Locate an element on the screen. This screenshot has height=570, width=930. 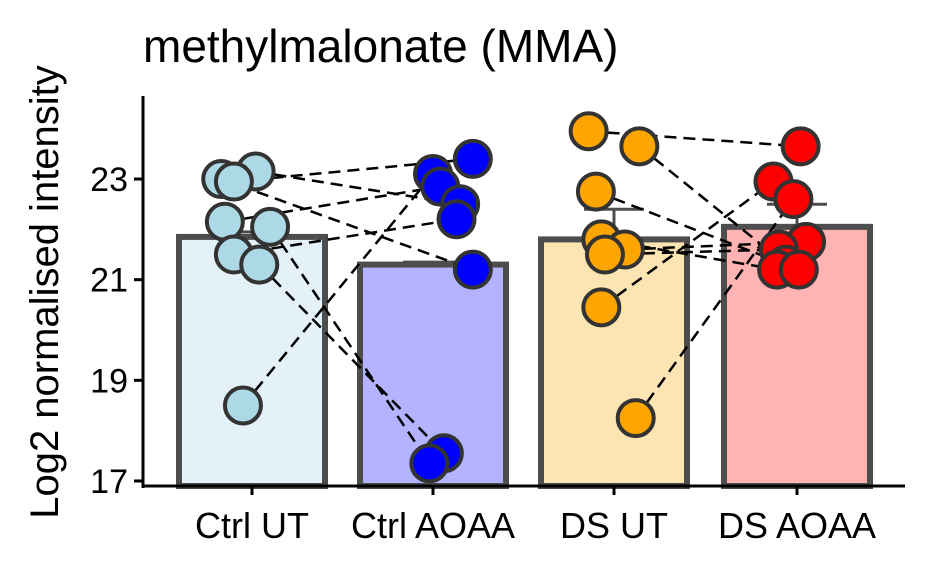
x-tick-label: DS UT is located at coordinates (614, 525).